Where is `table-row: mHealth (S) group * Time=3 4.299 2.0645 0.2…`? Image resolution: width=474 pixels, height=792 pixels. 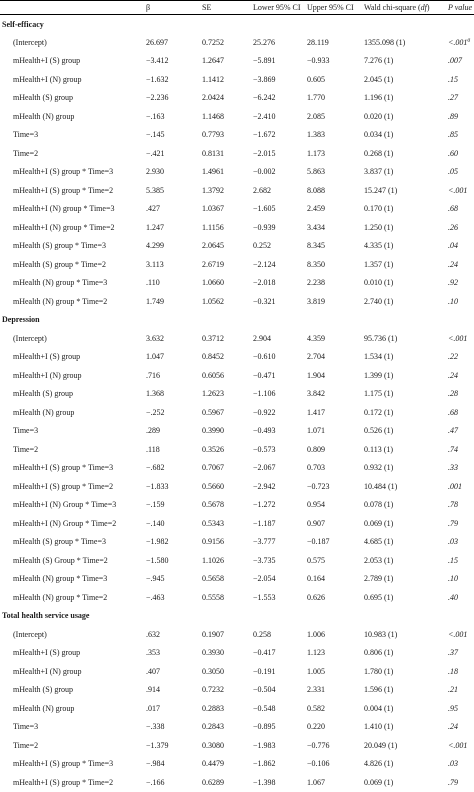 table-row: mHealth (S) group * Time=3 4.299 2.0645 0.2… is located at coordinates (237, 246).